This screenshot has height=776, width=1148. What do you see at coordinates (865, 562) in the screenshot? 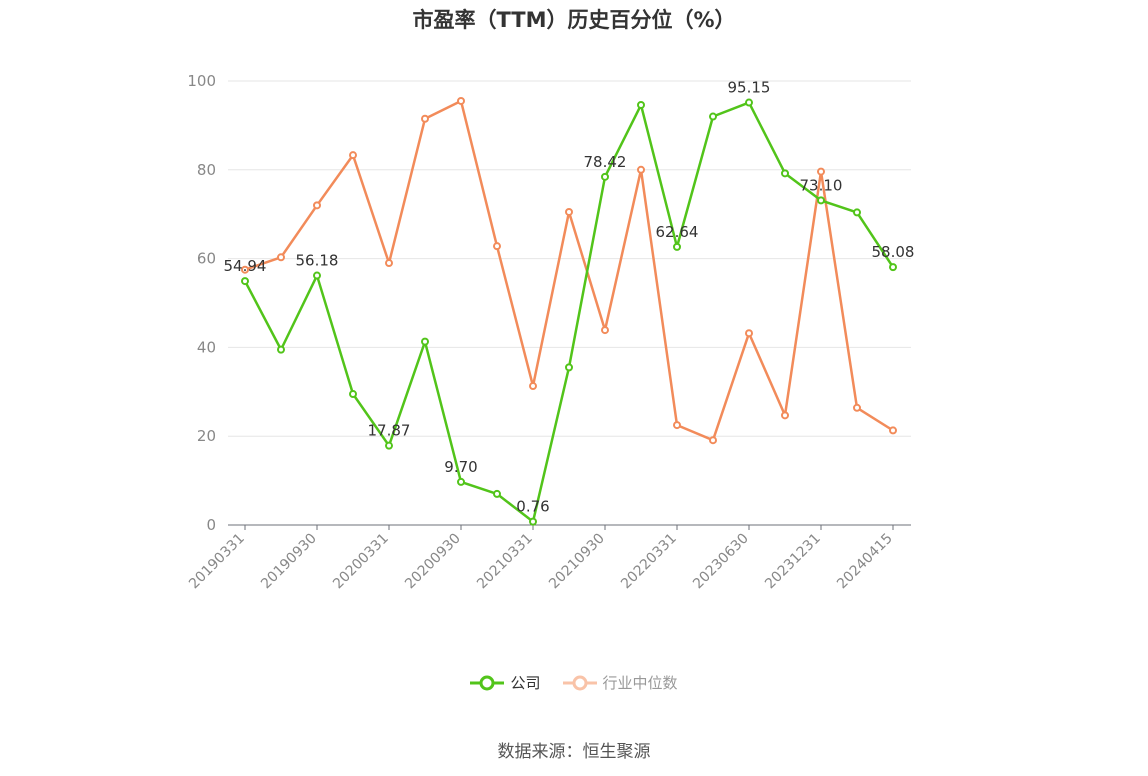
I see `x-tick-label: 20240415` at bounding box center [865, 562].